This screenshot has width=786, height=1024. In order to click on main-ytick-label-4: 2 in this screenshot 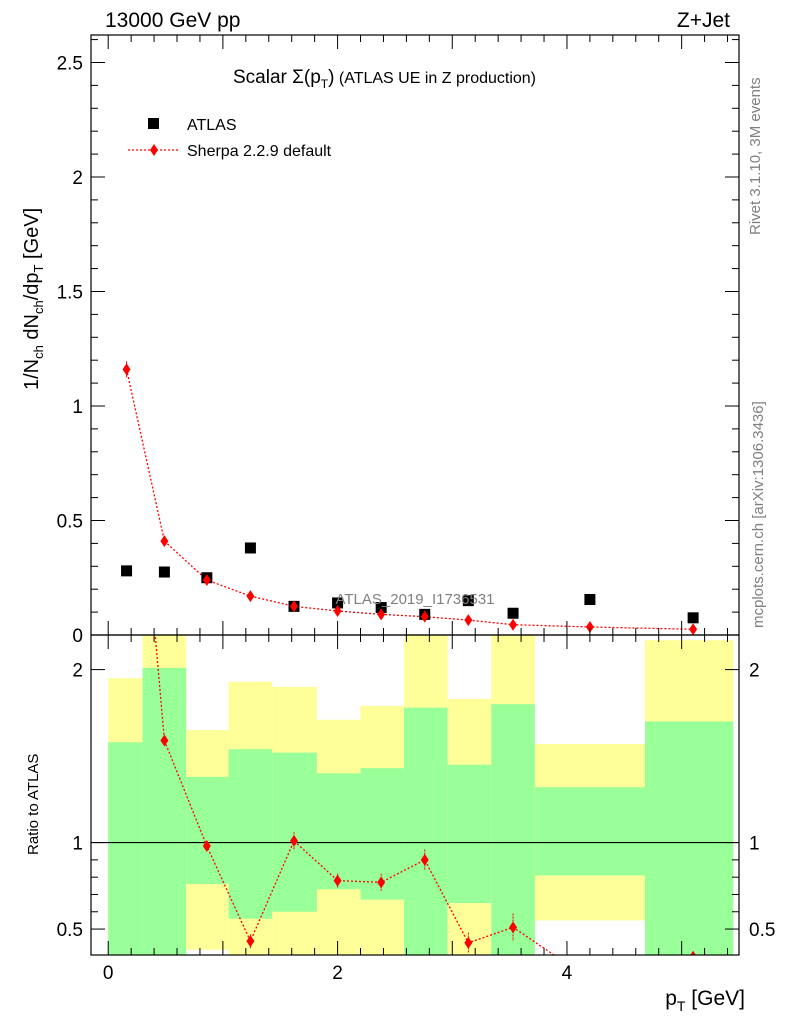, I will do `click(77, 178)`.